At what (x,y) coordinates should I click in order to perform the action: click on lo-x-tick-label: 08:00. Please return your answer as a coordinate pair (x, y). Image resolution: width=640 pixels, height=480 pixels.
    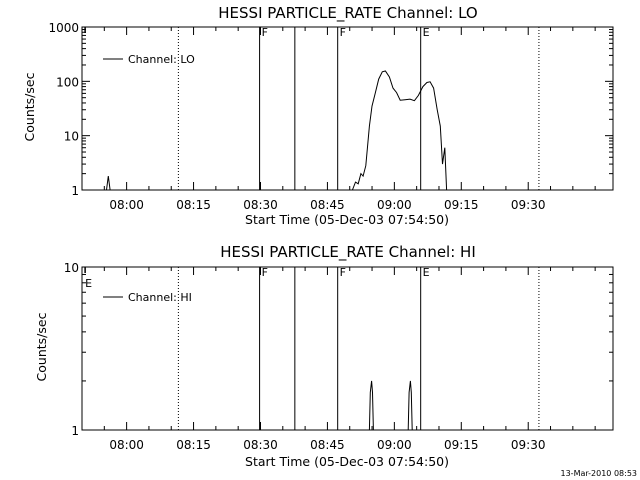
    Looking at the image, I should click on (126, 205).